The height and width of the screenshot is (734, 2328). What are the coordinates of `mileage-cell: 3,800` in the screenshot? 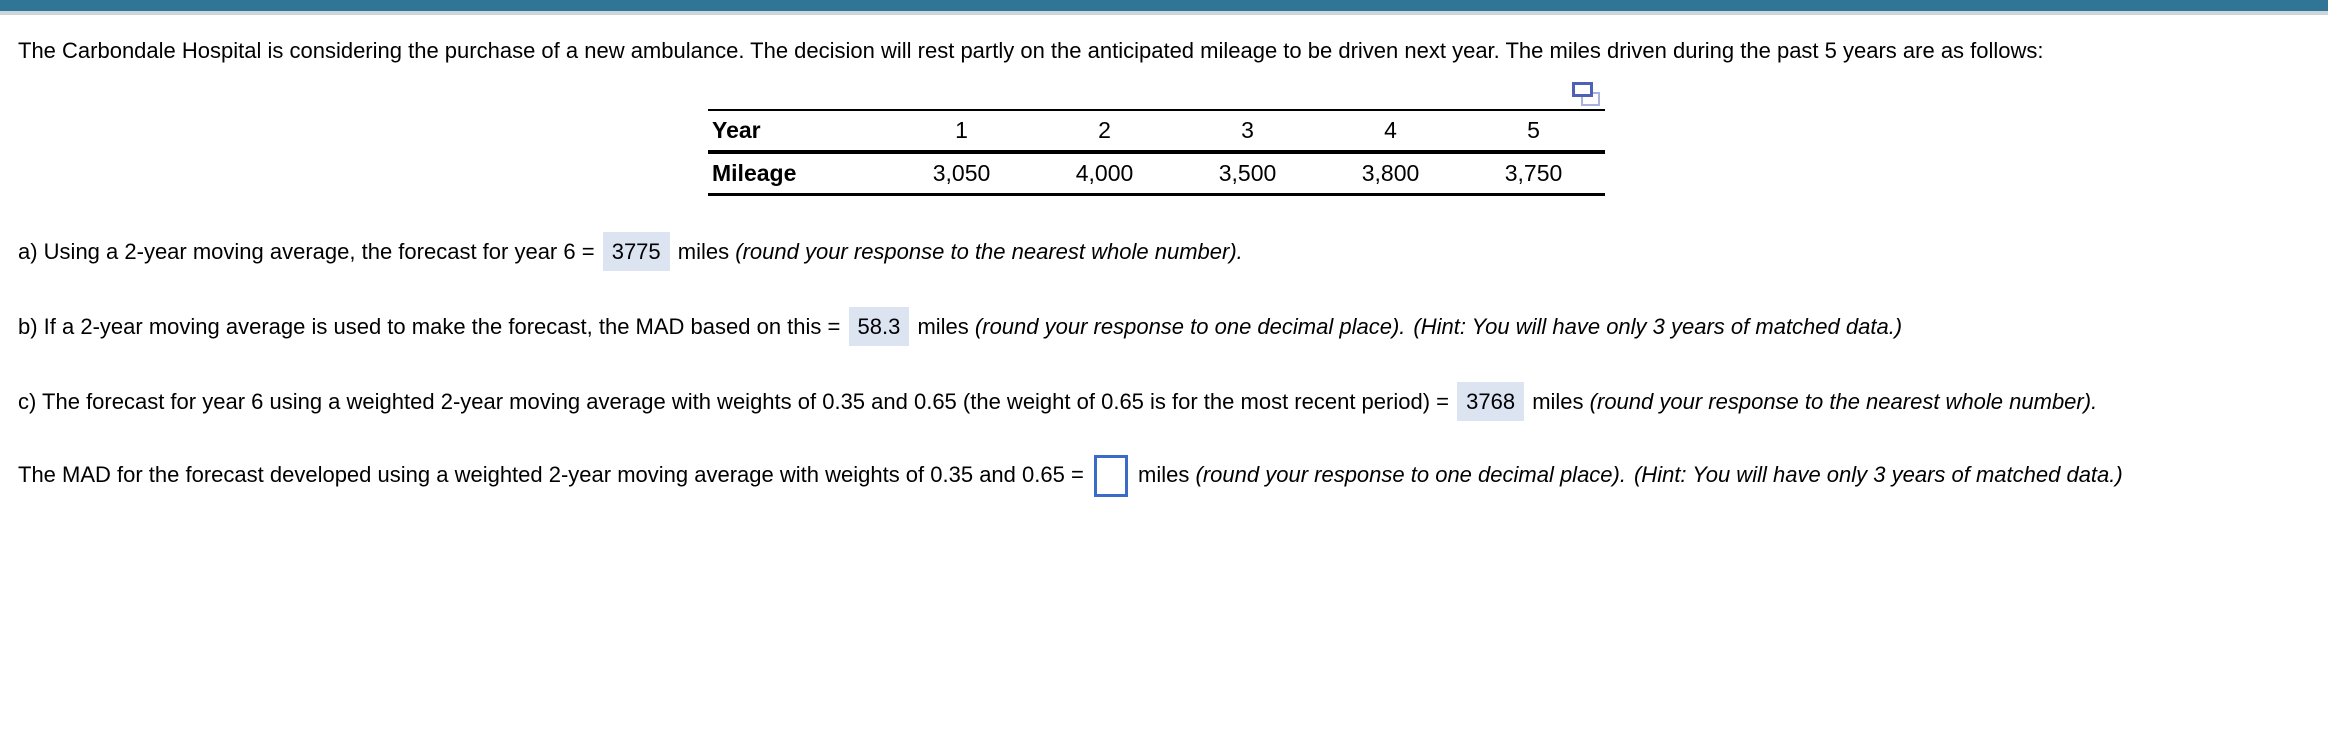 It's located at (1390, 173).